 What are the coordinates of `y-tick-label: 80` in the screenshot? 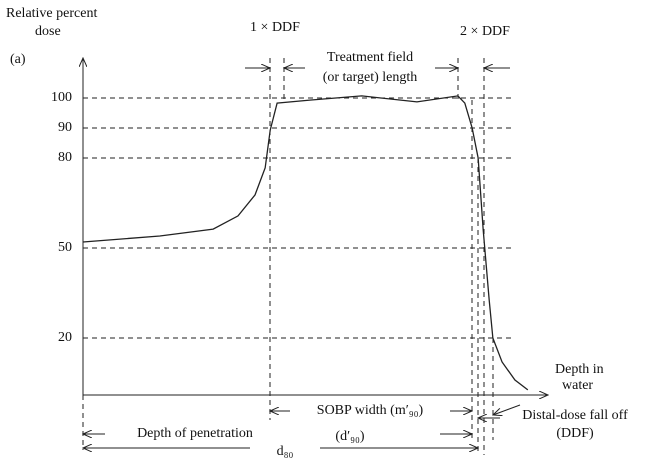 It's located at (65, 157).